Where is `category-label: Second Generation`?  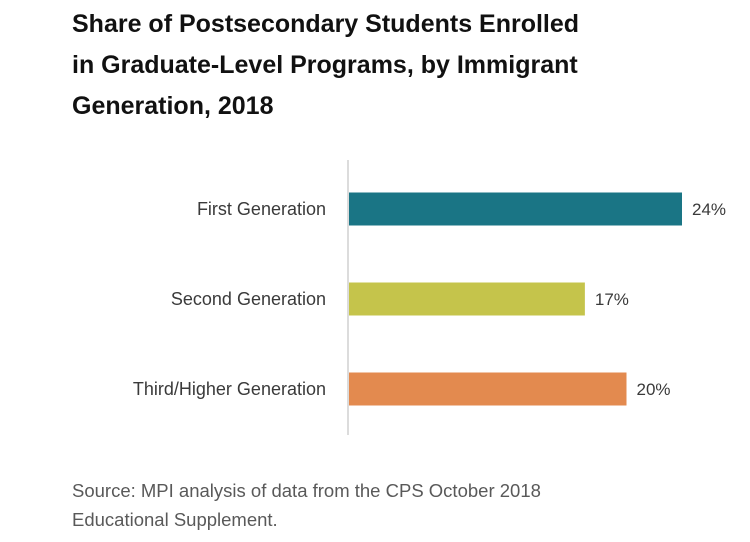
category-label: Second Generation is located at coordinates (248, 299).